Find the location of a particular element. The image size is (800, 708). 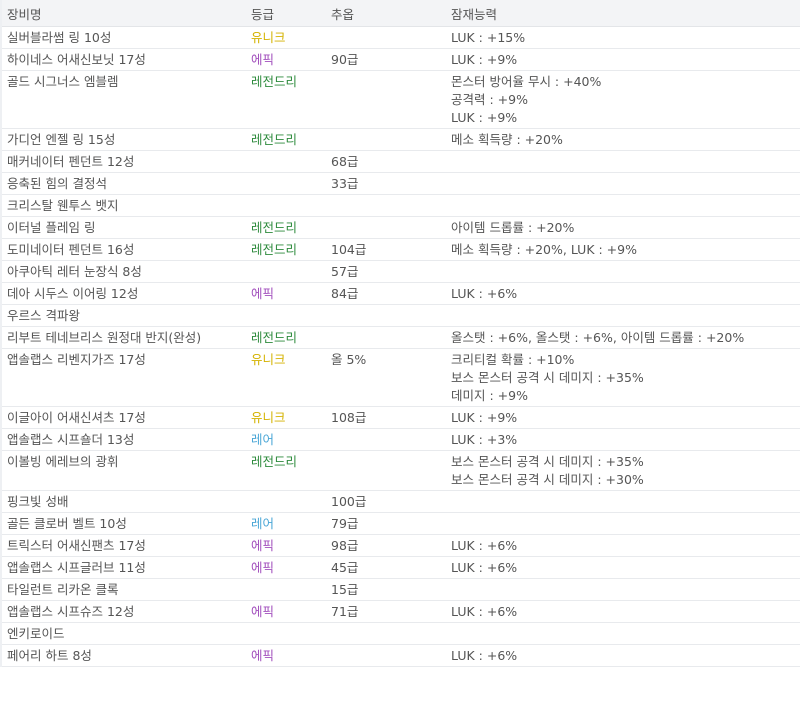

equipment-name: 실버블라썸 링 10성 is located at coordinates (123, 37).